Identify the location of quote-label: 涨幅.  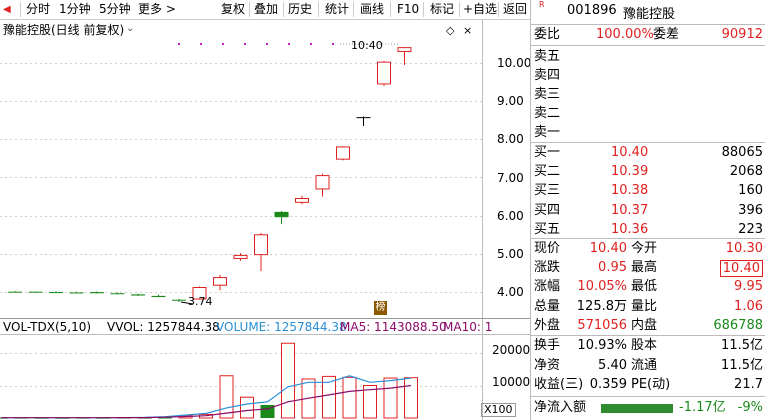
(547, 287).